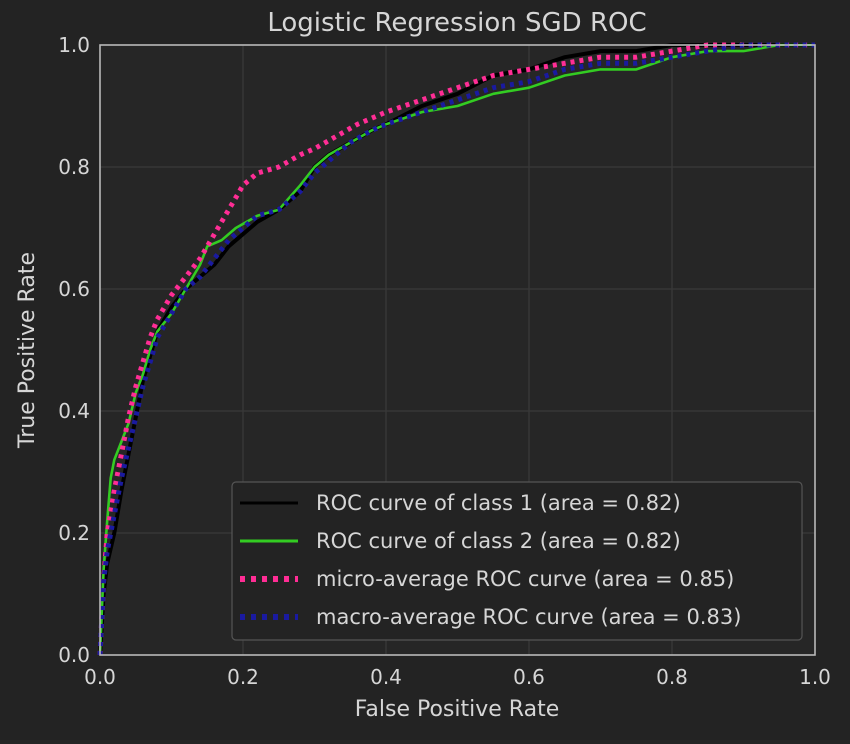 The image size is (850, 744). Describe the element at coordinates (74, 411) in the screenshot. I see `y-tick-label: 0.4` at that location.